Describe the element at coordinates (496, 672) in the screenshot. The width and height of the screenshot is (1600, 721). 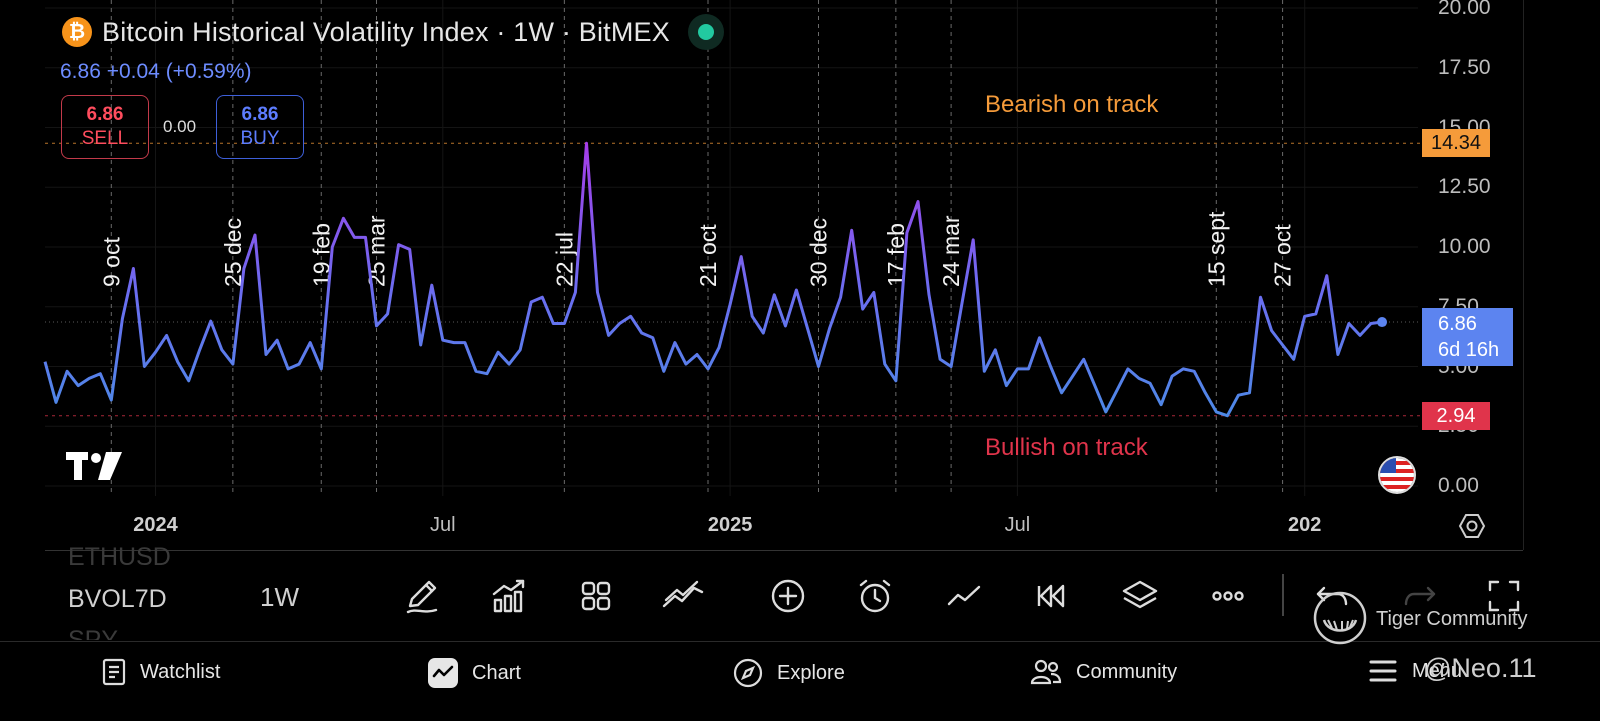
I see `nav-chart-label: Chart` at that location.